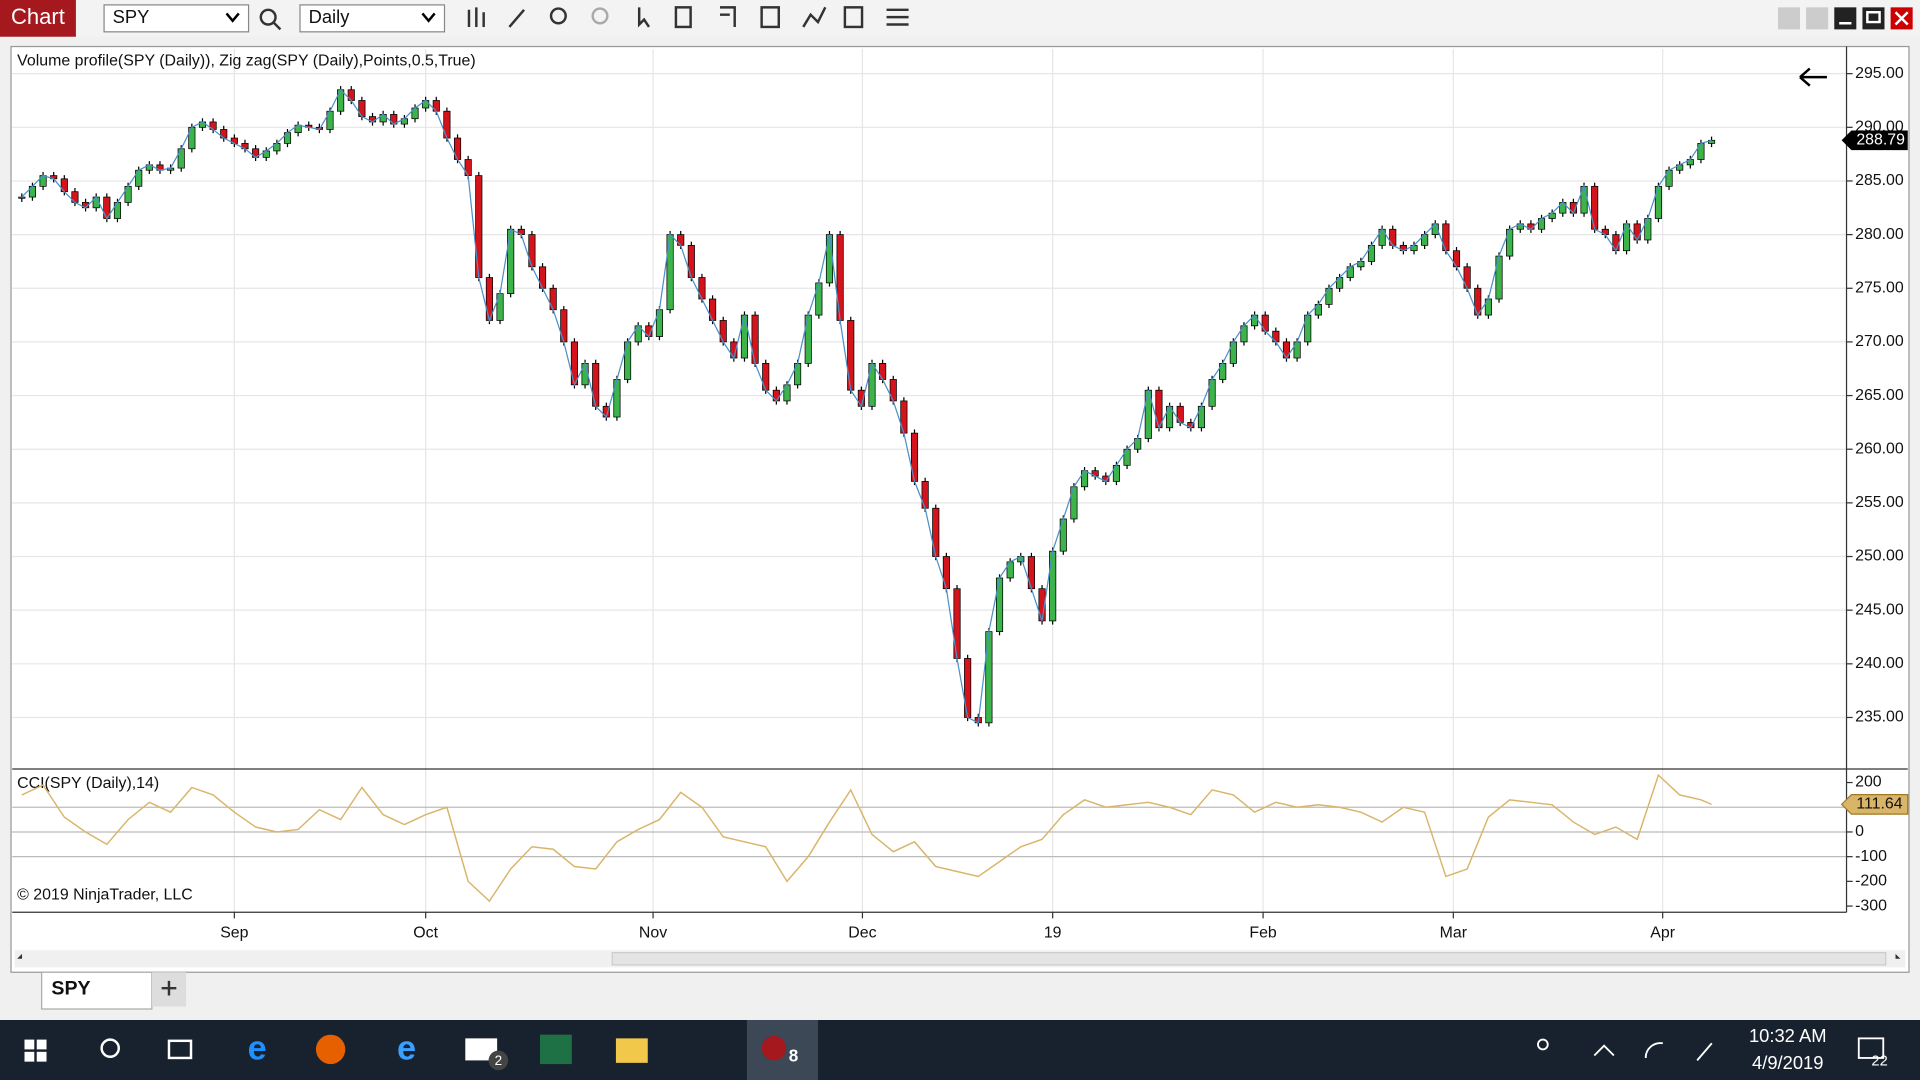 The image size is (1920, 1080). Describe the element at coordinates (1845, 18) in the screenshot. I see `window-buttons` at that location.